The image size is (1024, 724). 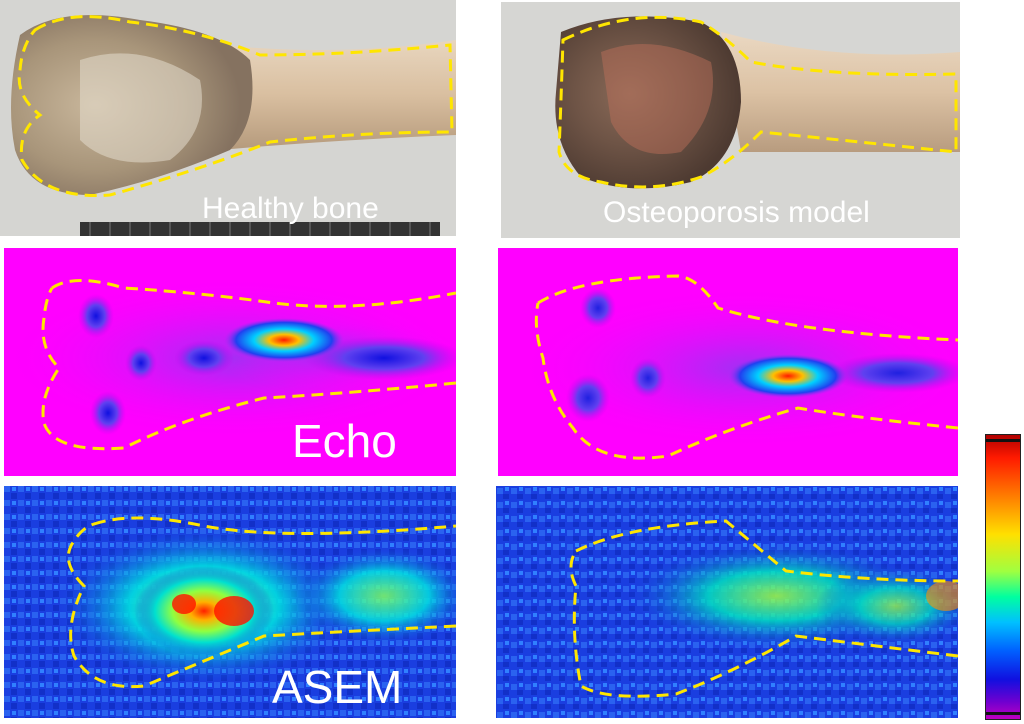 What do you see at coordinates (736, 212) in the screenshot?
I see `osteoporosis-model-label: Osteoporosis model` at bounding box center [736, 212].